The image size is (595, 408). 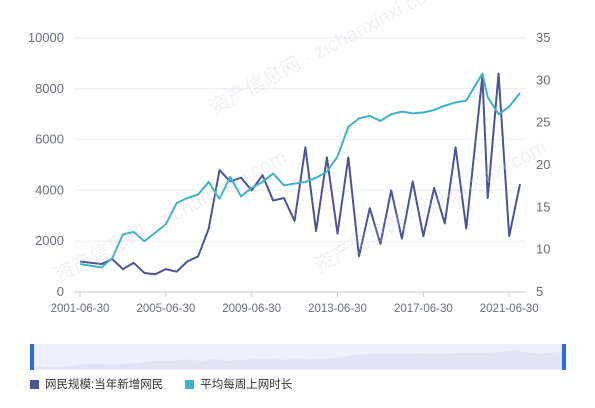 I want to click on y-left-tick-label: 0, so click(x=60, y=291).